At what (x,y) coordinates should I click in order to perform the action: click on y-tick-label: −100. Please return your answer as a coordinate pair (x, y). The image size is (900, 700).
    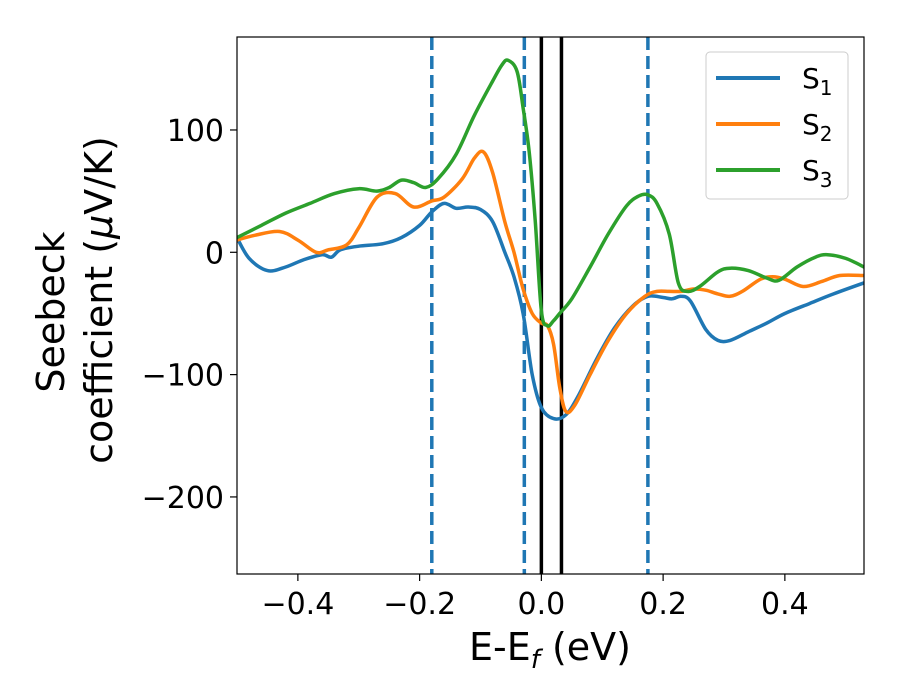
    Looking at the image, I should click on (183, 376).